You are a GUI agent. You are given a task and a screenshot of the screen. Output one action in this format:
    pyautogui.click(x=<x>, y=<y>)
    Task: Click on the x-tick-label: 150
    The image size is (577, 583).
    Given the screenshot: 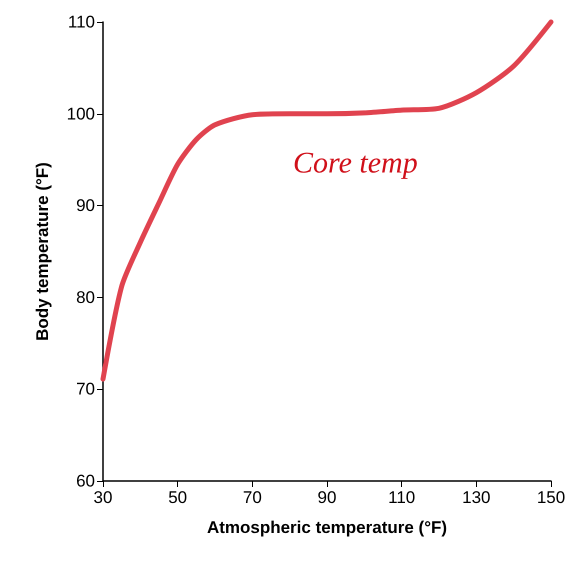 What is the action you would take?
    pyautogui.click(x=551, y=497)
    